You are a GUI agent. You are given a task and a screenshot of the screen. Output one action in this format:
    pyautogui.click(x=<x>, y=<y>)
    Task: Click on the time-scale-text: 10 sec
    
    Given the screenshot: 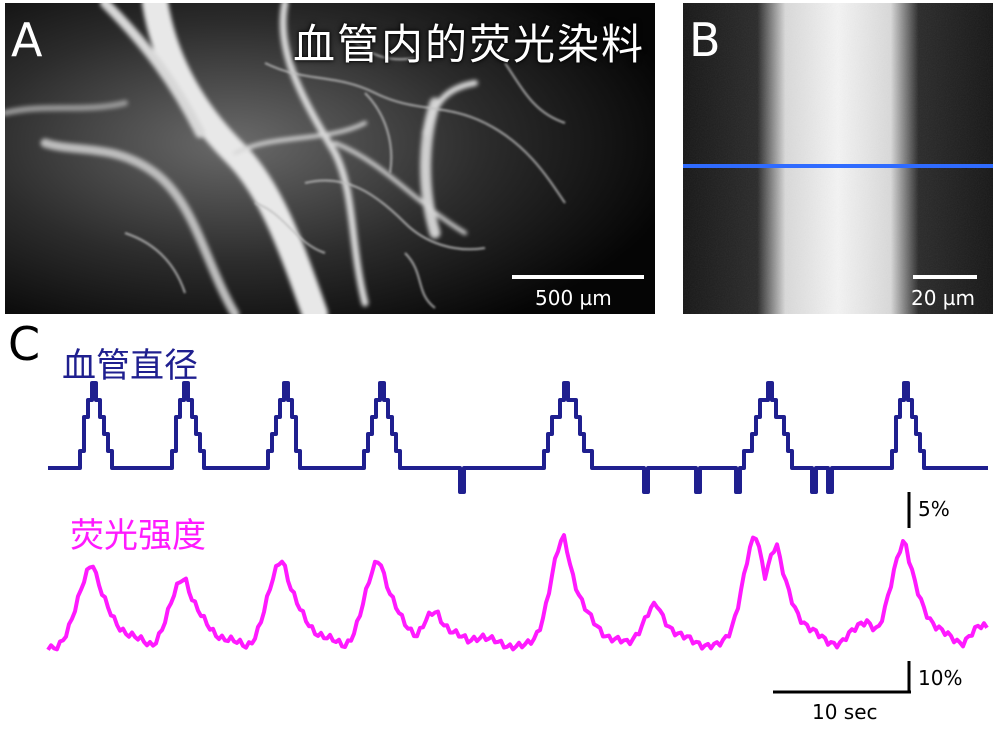 What is the action you would take?
    pyautogui.click(x=845, y=712)
    